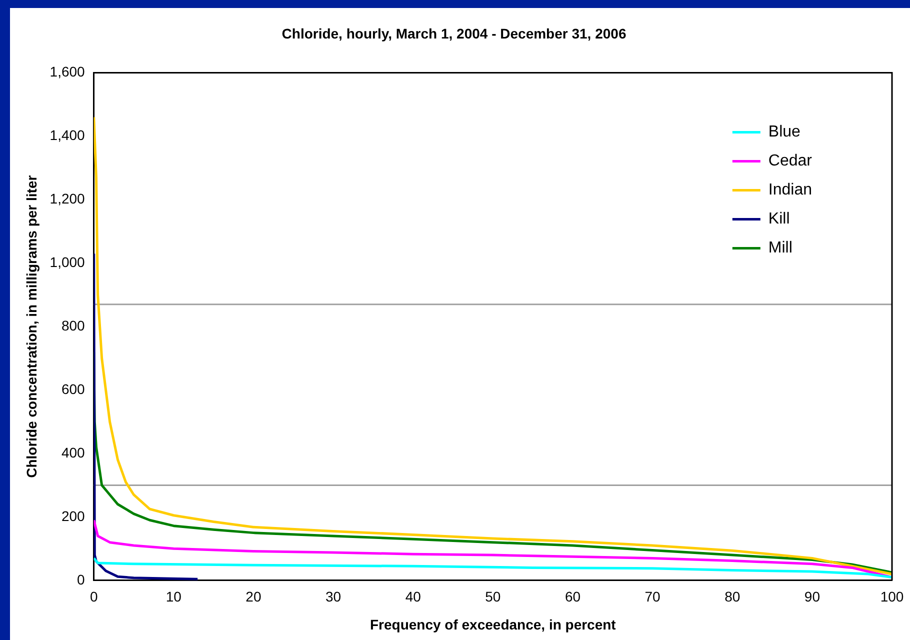 The image size is (910, 640). What do you see at coordinates (493, 624) in the screenshot?
I see `x-axis-title: Frequency of exceedance, in percent` at bounding box center [493, 624].